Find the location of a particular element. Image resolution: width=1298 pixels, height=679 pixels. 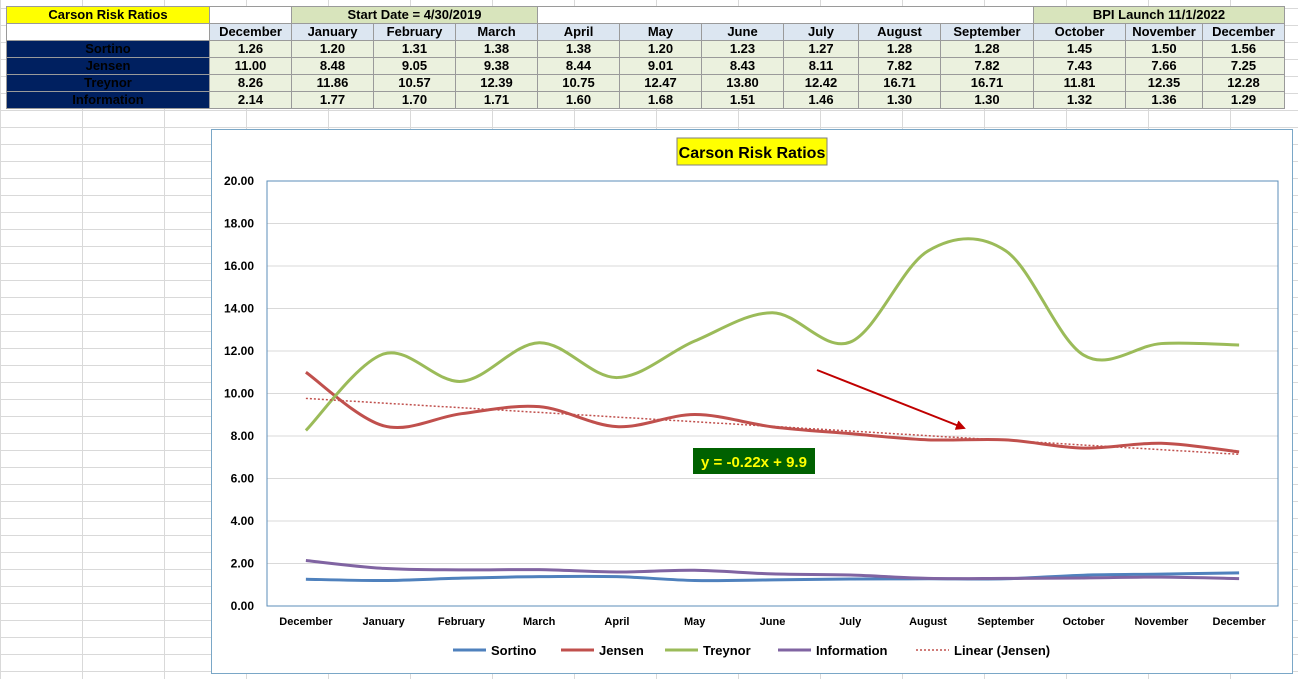

series-line-sortino is located at coordinates (772, 577).